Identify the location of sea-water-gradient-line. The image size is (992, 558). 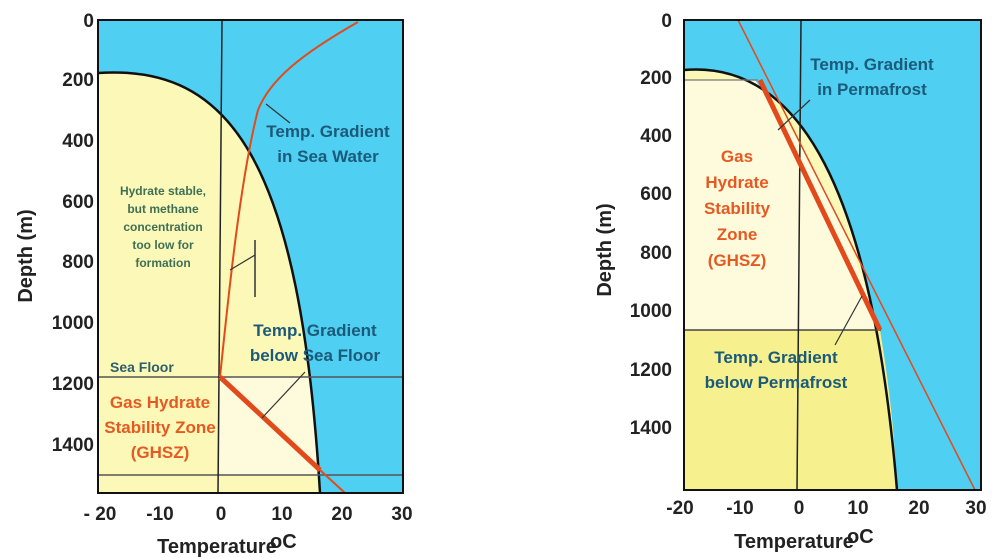
(289, 199).